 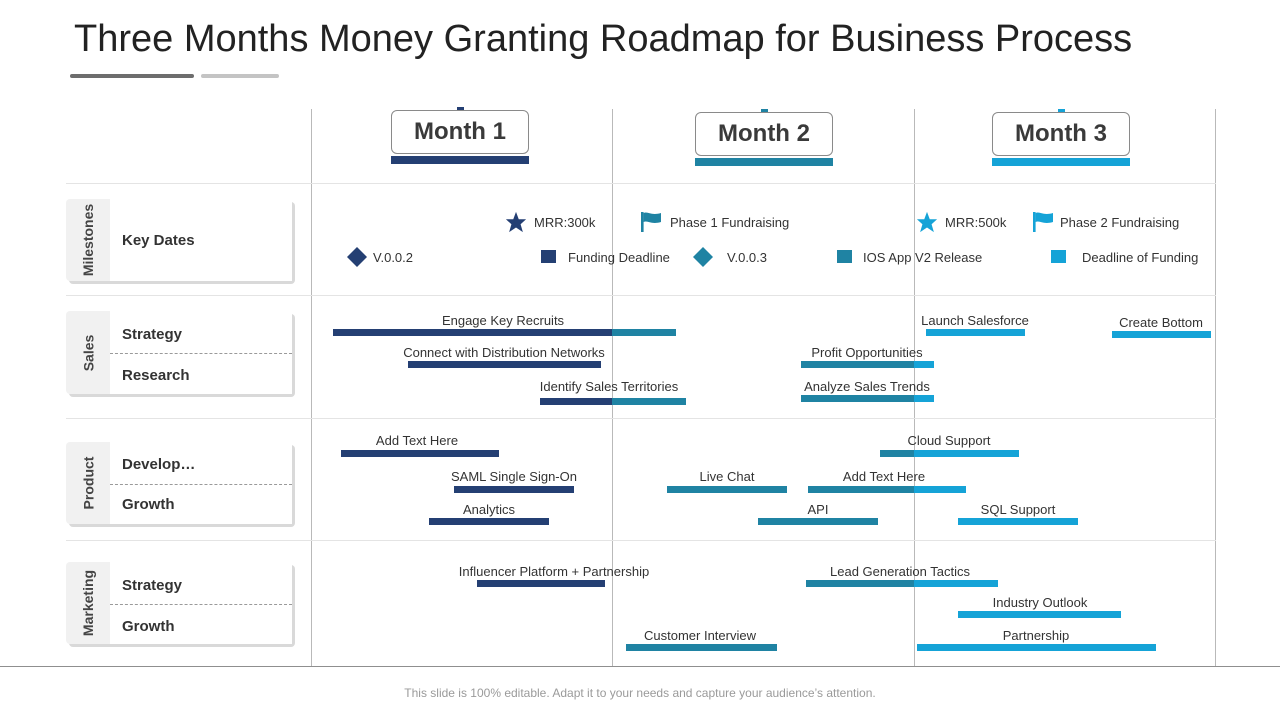 I want to click on row-label-marketing-strategy: Strategy, so click(x=152, y=585).